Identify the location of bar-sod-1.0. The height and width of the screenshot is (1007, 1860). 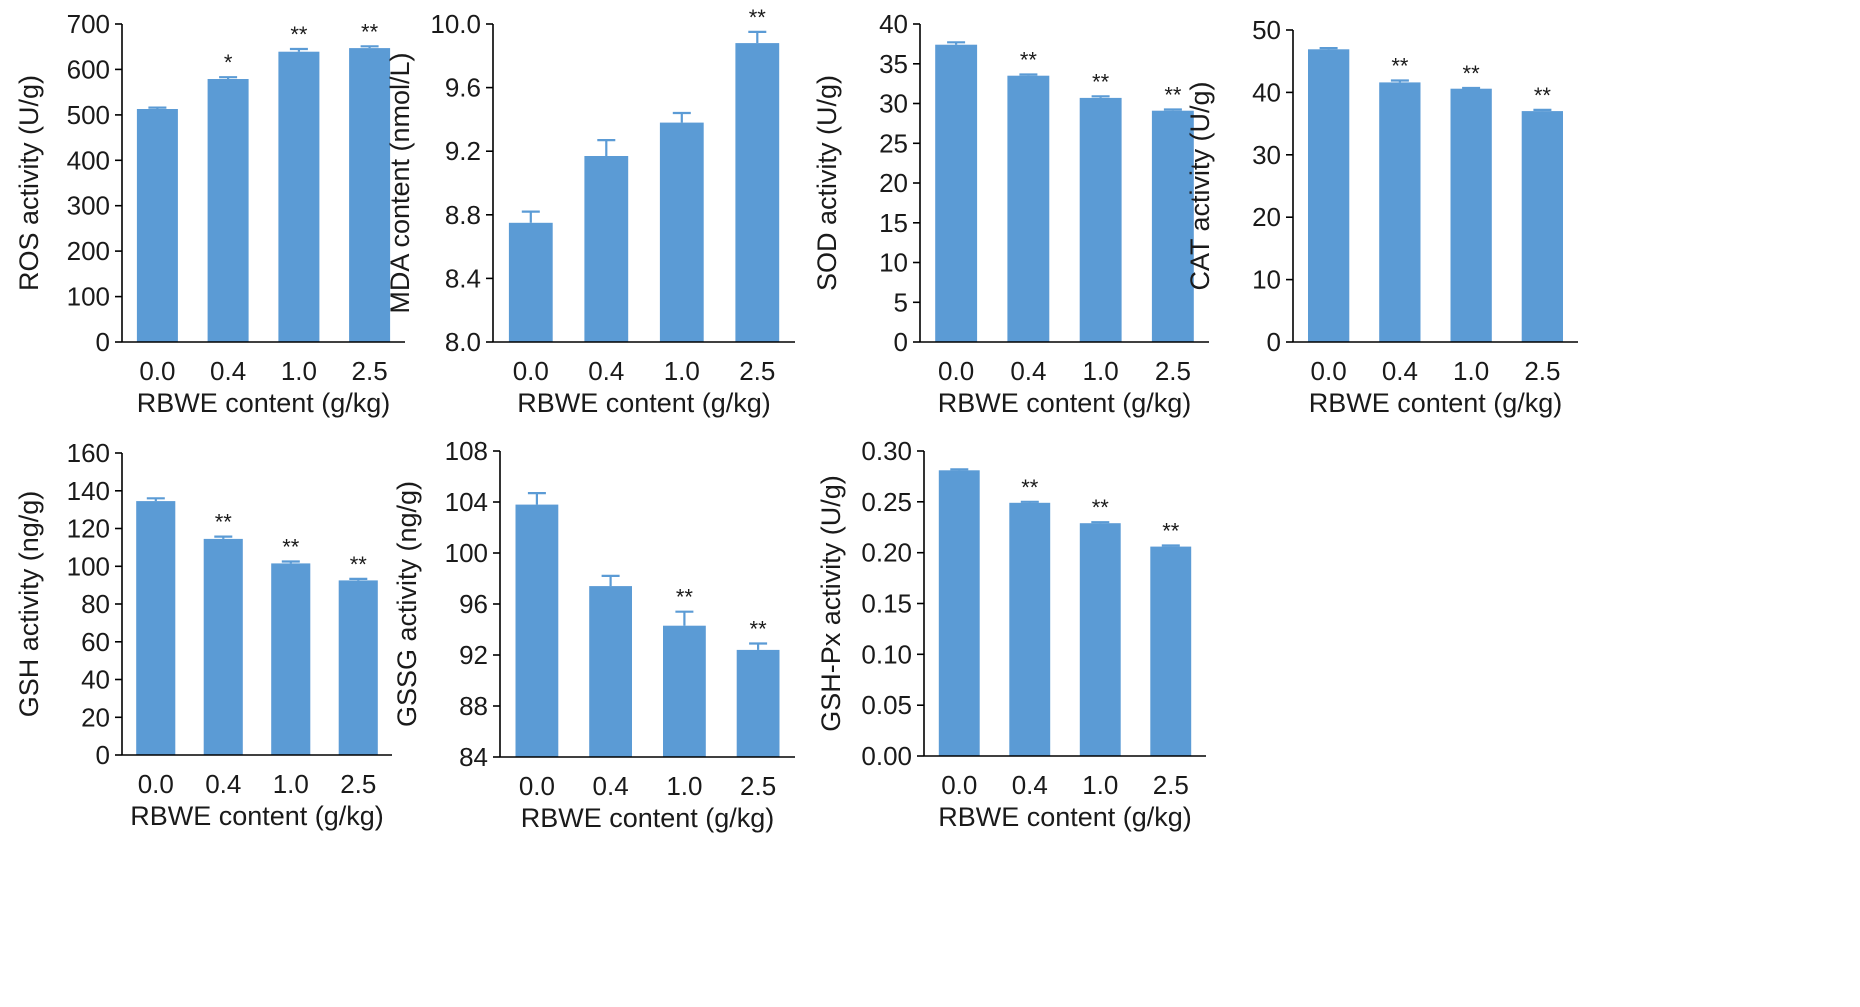
(1100, 220).